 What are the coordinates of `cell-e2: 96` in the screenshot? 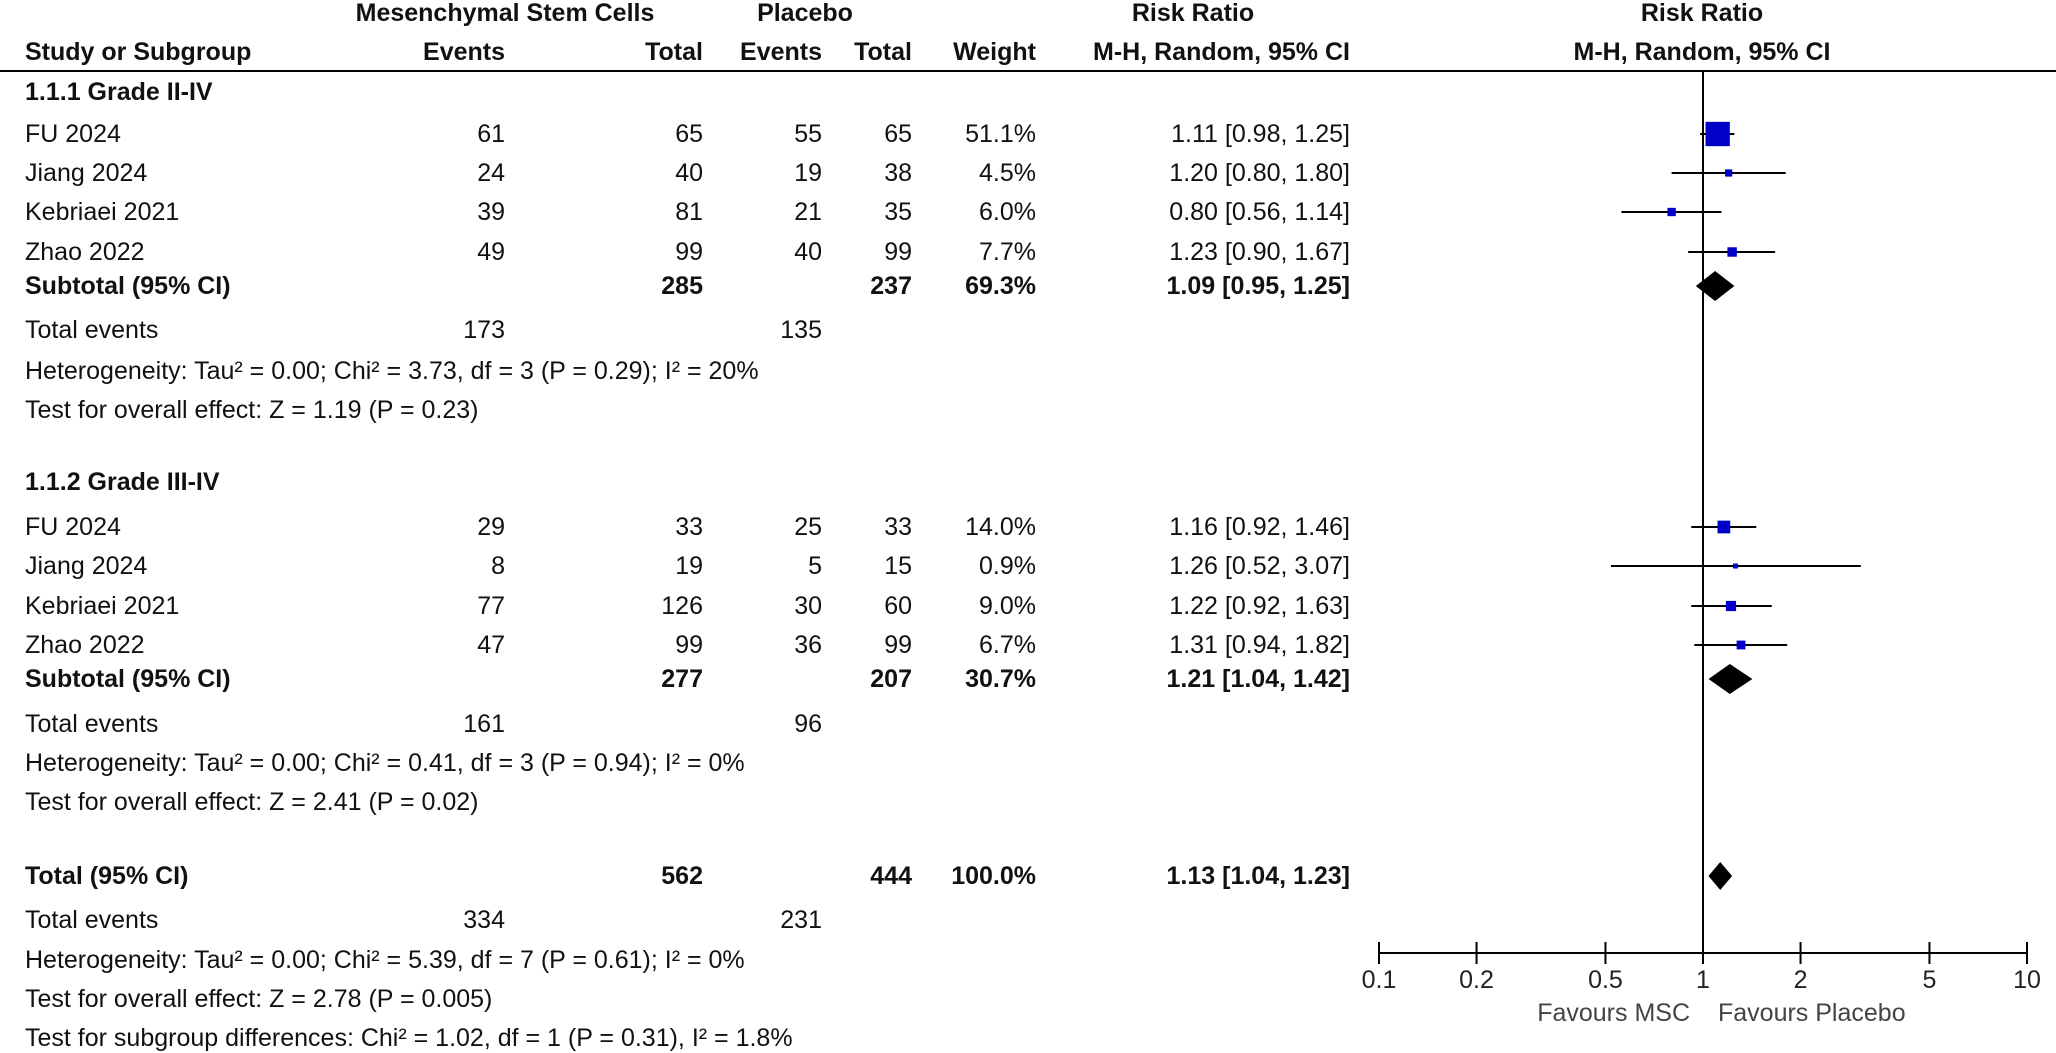 It's located at (808, 724).